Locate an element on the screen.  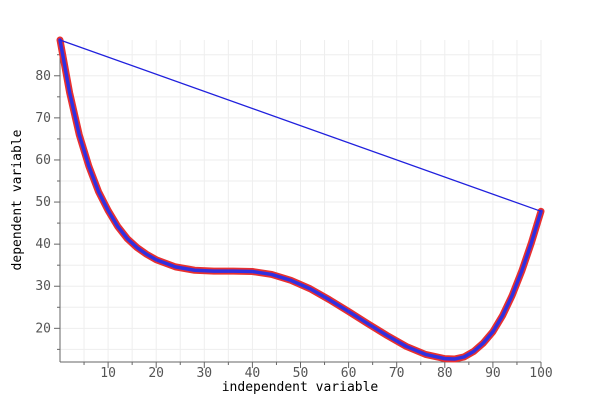
y-tick-label: 30 is located at coordinates (43, 286).